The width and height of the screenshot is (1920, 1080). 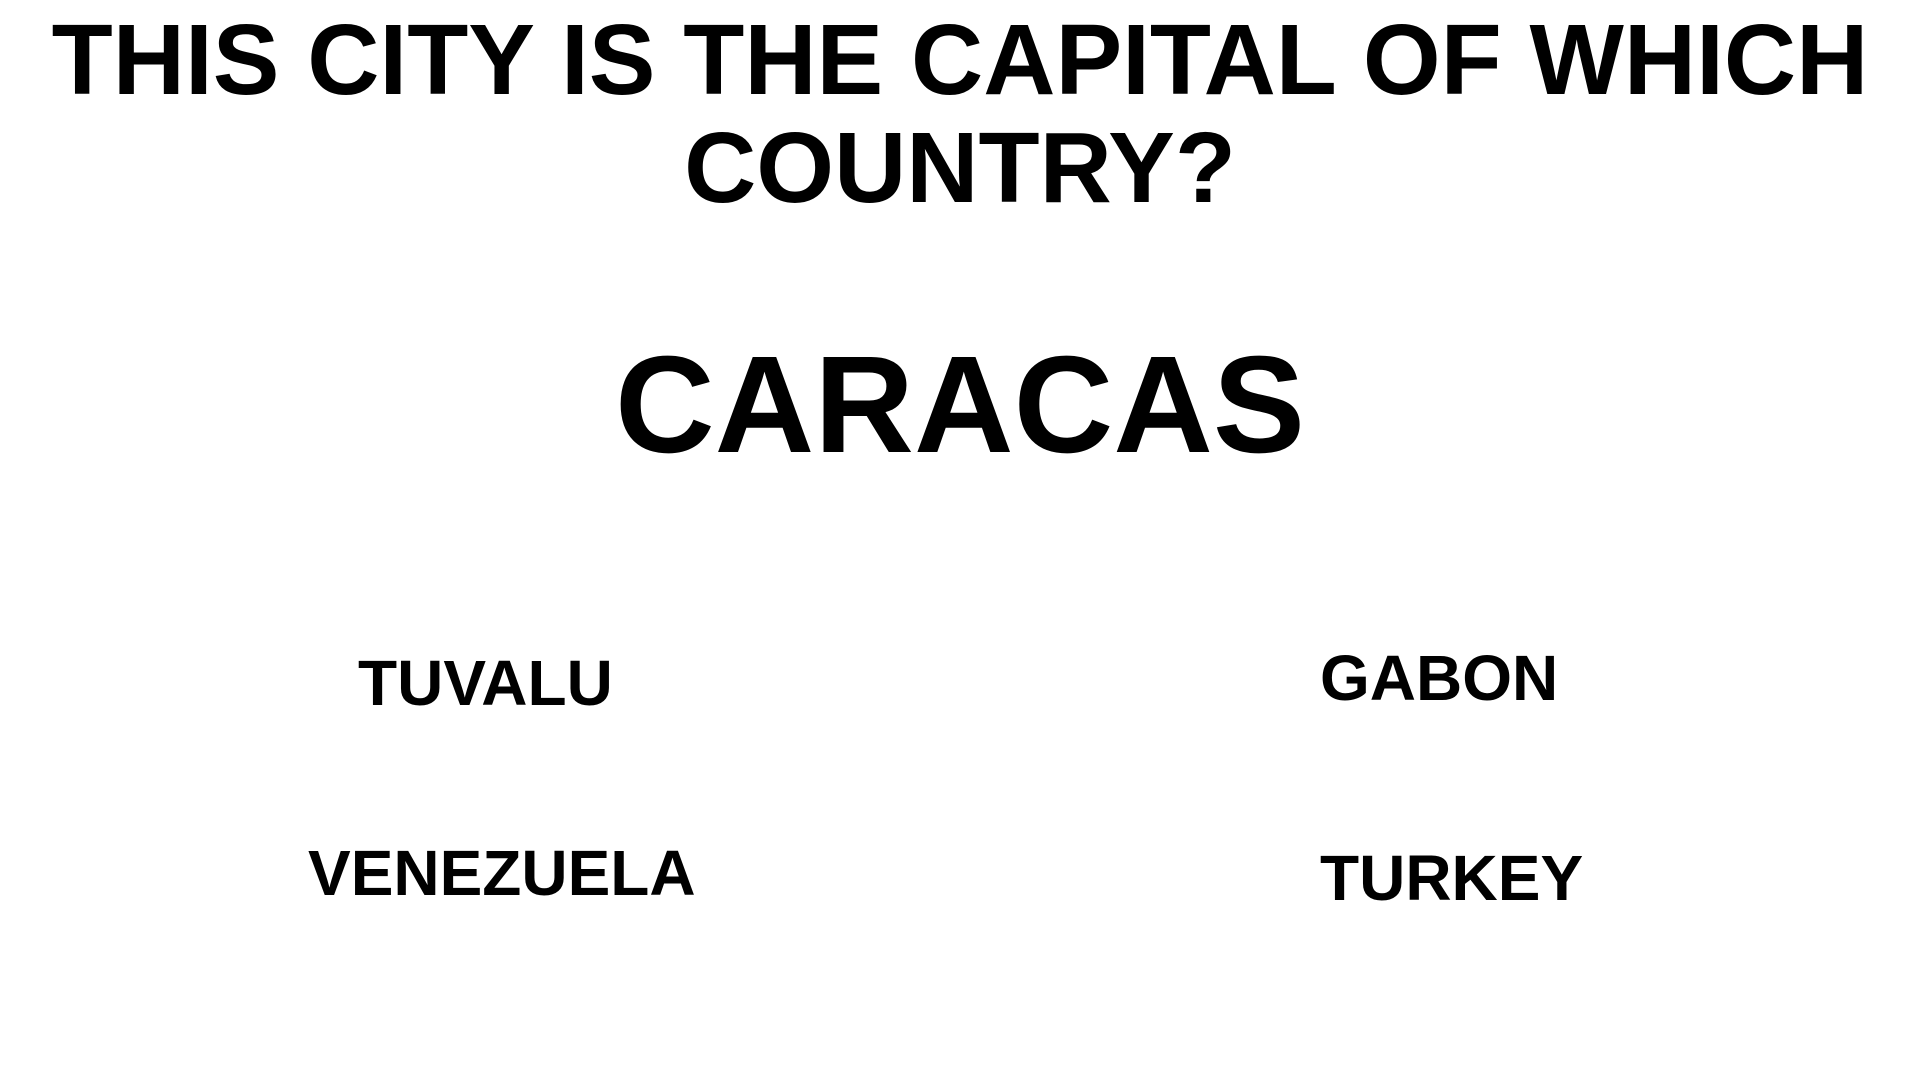 I want to click on answer-option-turkey: TURKEY, so click(x=1452, y=878).